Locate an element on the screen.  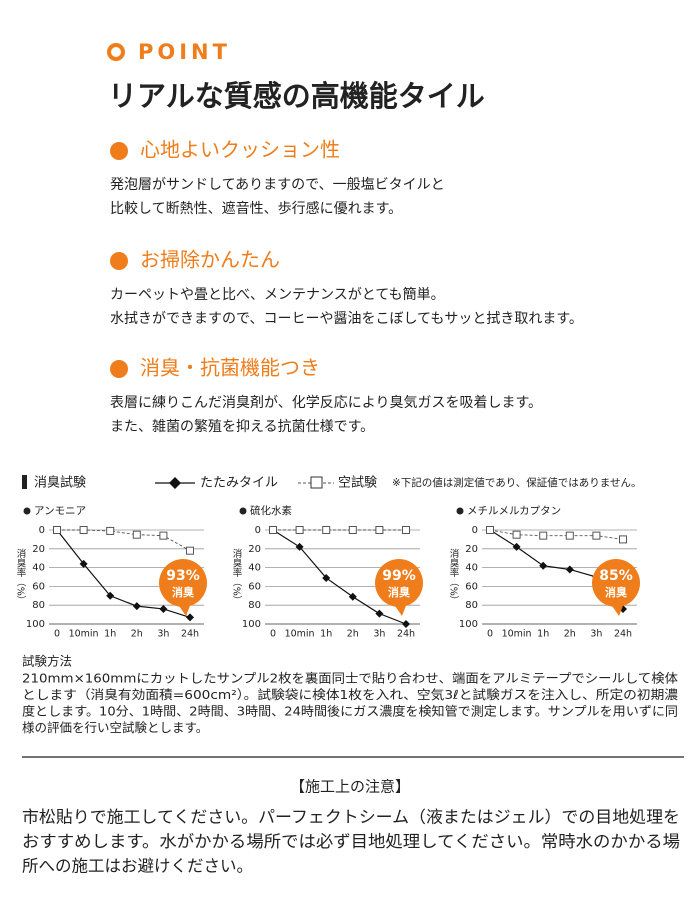
feature-text: また、雑菌の繁殖を抑える抗菌仕様です。 is located at coordinates (242, 426).